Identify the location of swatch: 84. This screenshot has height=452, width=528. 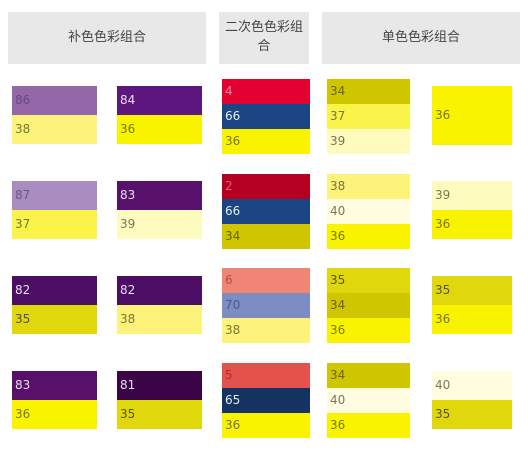
(159, 100).